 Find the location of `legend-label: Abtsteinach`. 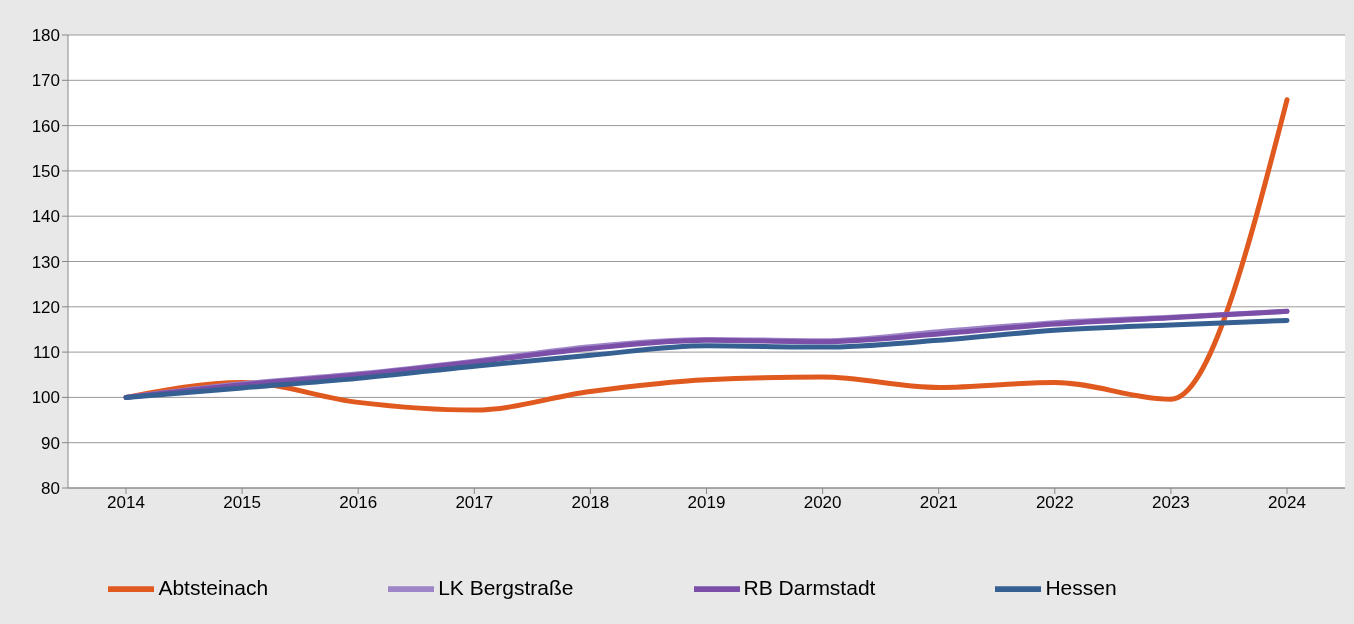

legend-label: Abtsteinach is located at coordinates (213, 587).